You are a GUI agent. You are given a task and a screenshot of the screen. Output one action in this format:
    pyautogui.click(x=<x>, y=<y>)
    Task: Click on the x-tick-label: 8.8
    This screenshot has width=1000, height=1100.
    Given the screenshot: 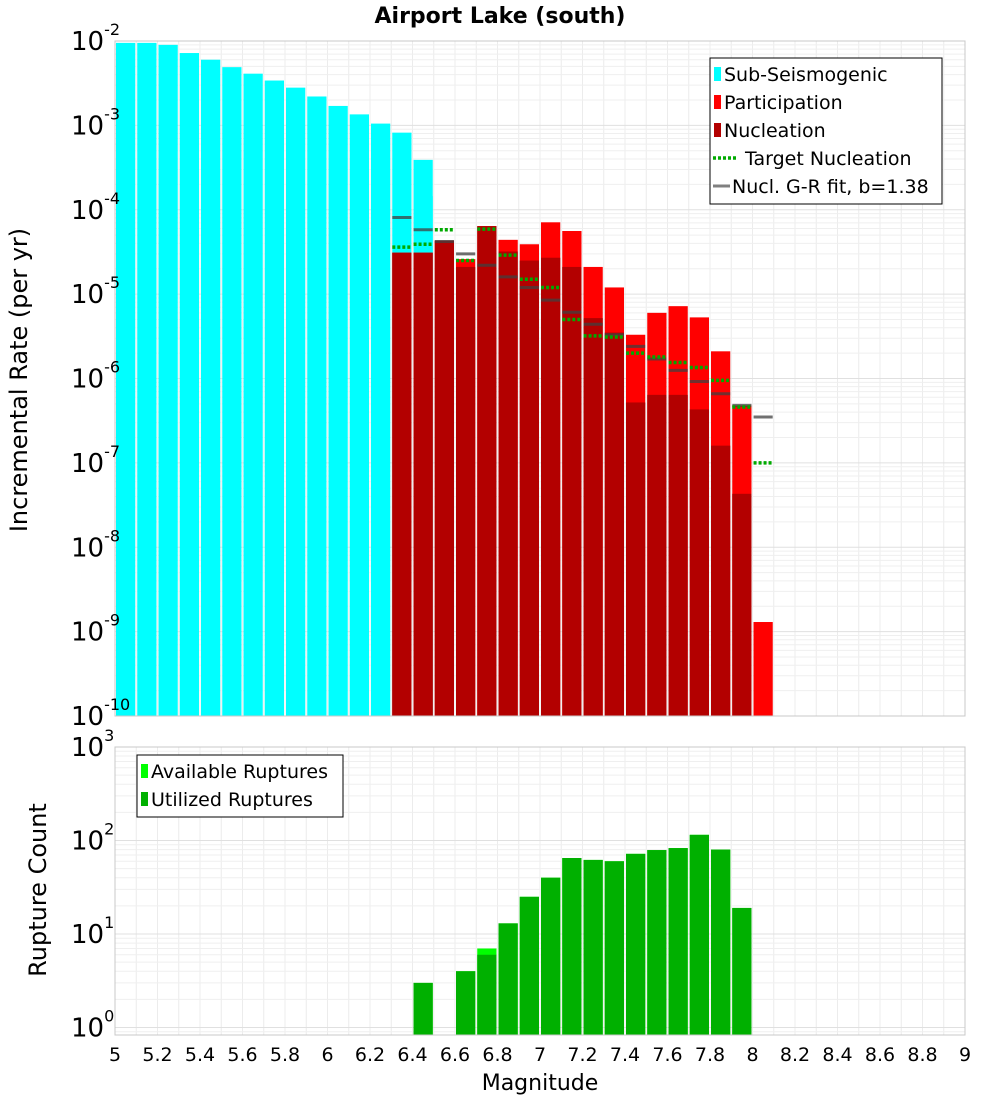 What is the action you would take?
    pyautogui.click(x=922, y=1055)
    